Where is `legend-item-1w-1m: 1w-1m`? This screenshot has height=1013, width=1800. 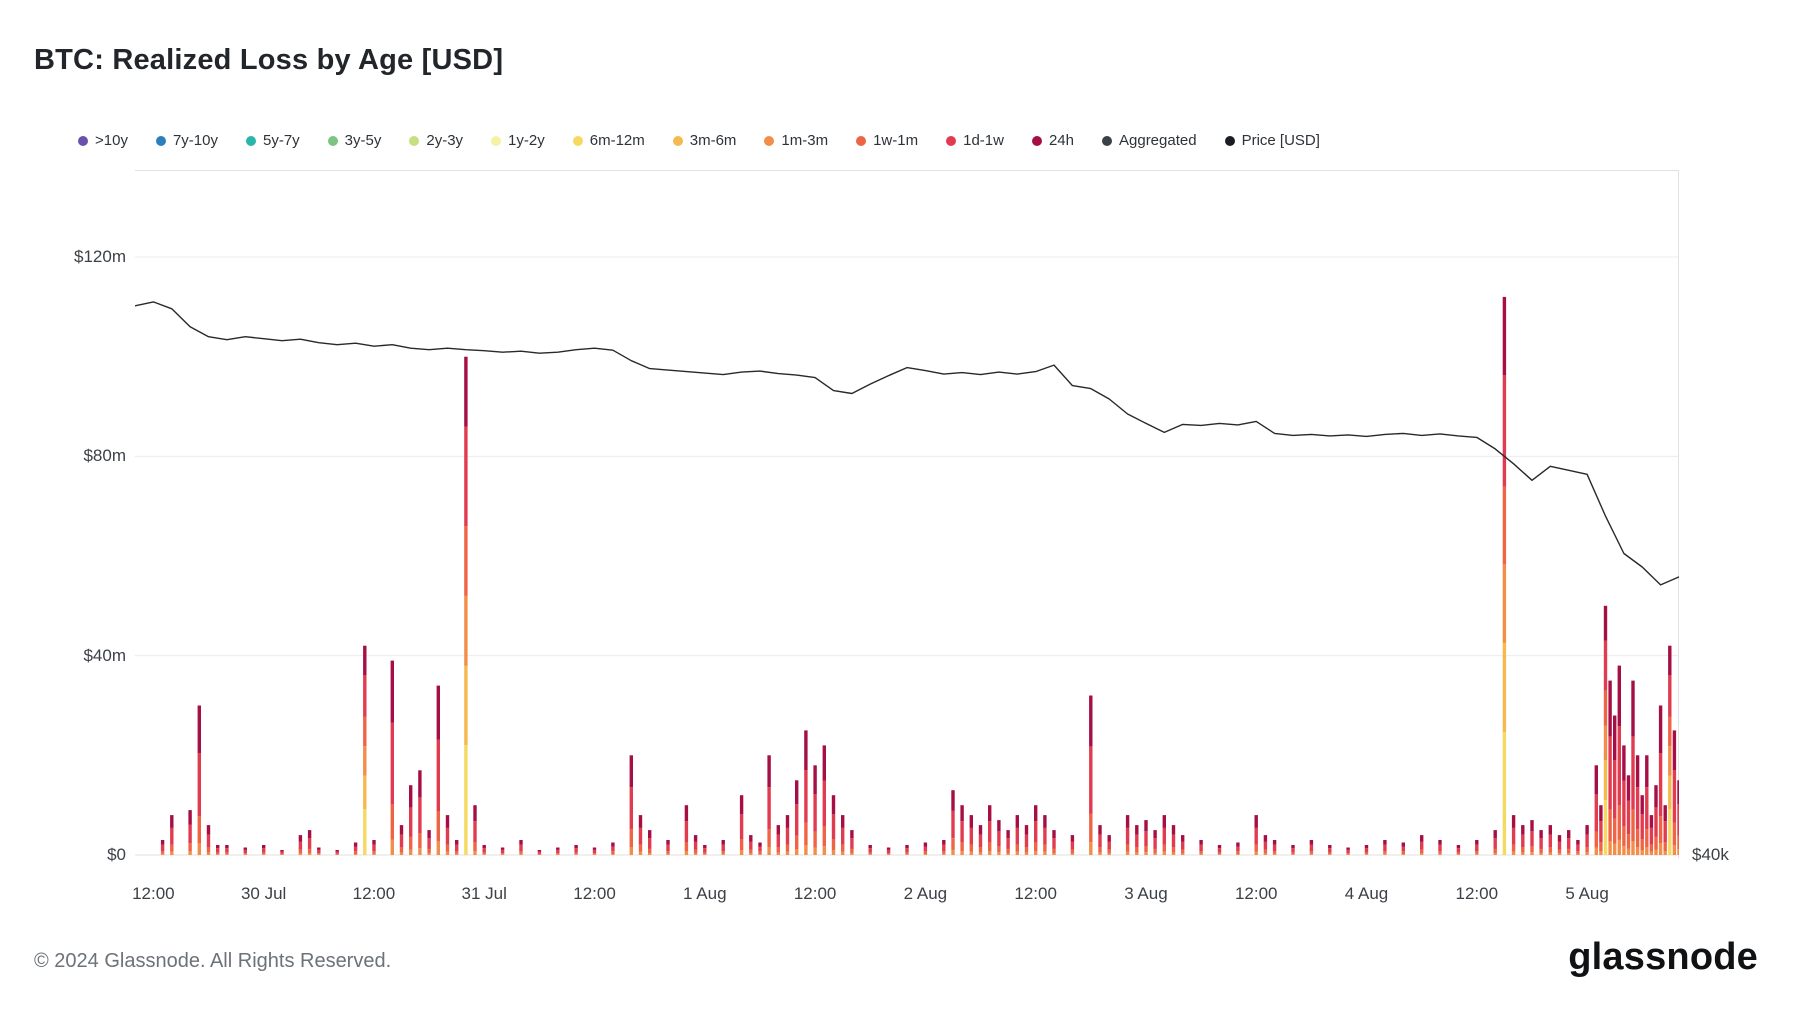
legend-item-1w-1m: 1w-1m is located at coordinates (887, 140).